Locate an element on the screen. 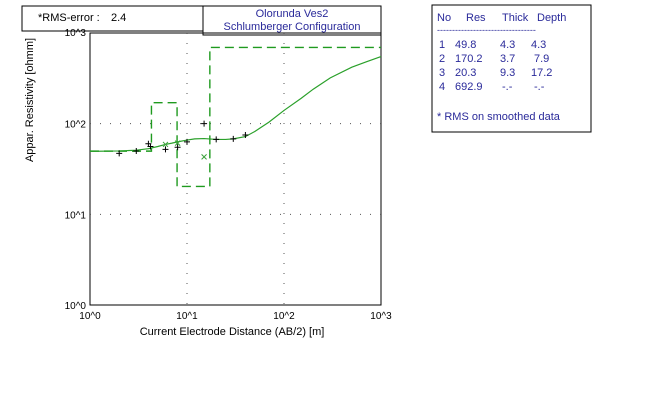  title-line1: Olorunda Ves2 is located at coordinates (292, 14).